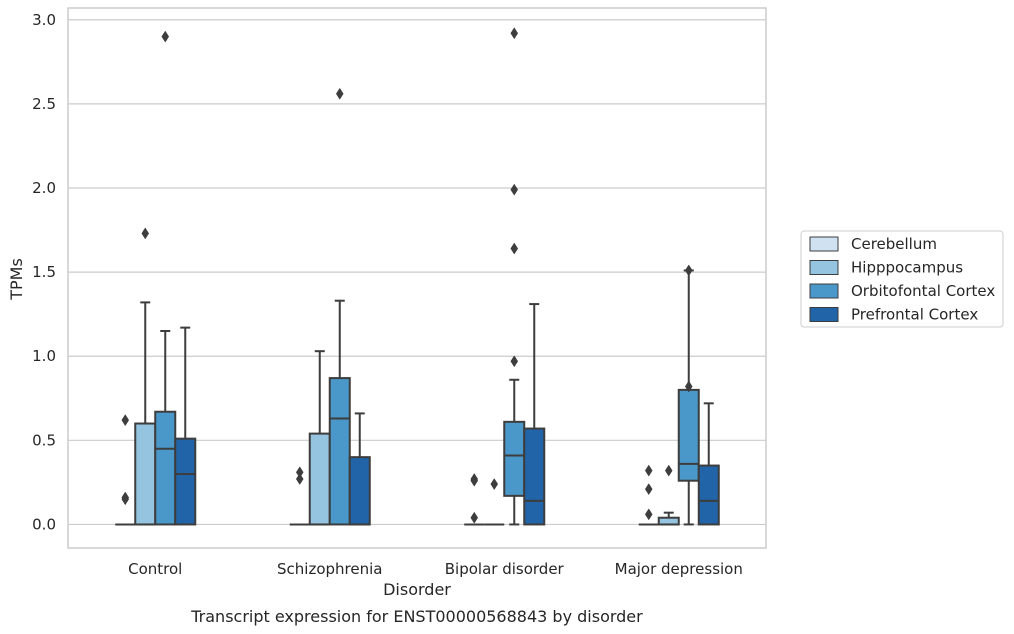 The image size is (1014, 634). I want to click on x-tick-label: Schizophrenia, so click(329, 569).